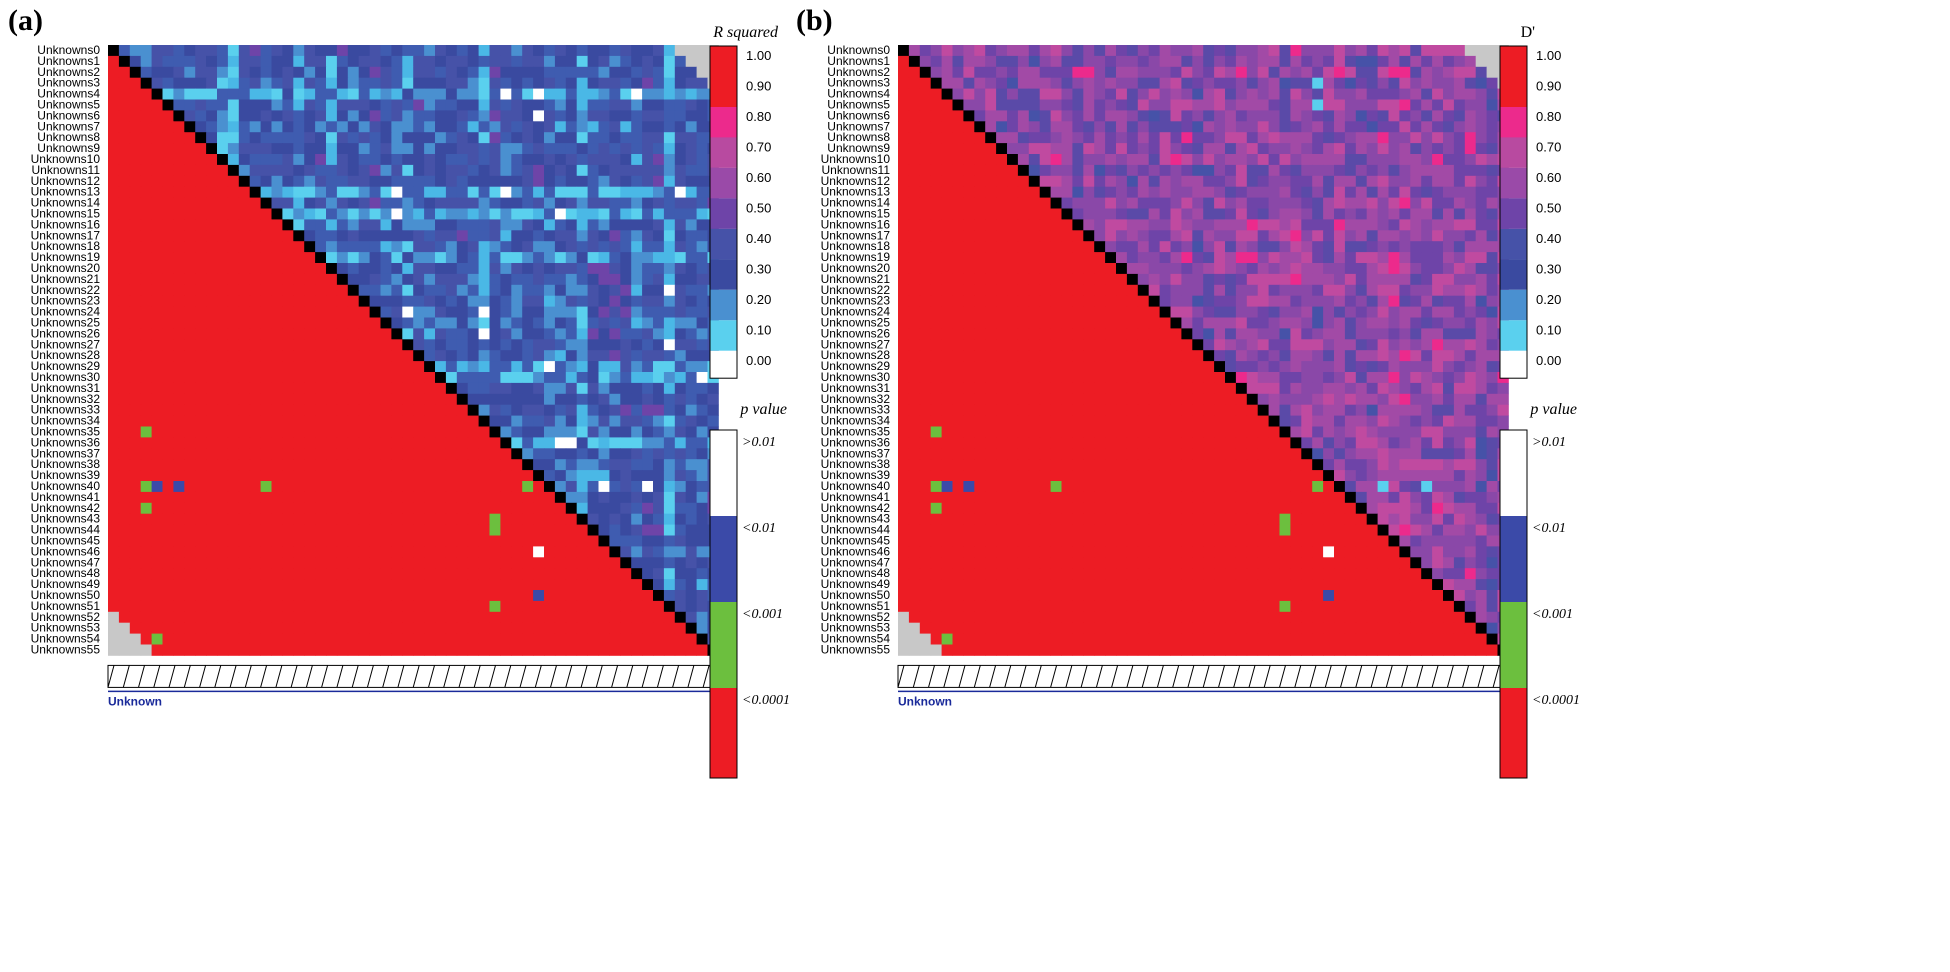  What do you see at coordinates (723, 122) in the screenshot?
I see `scale-swatch` at bounding box center [723, 122].